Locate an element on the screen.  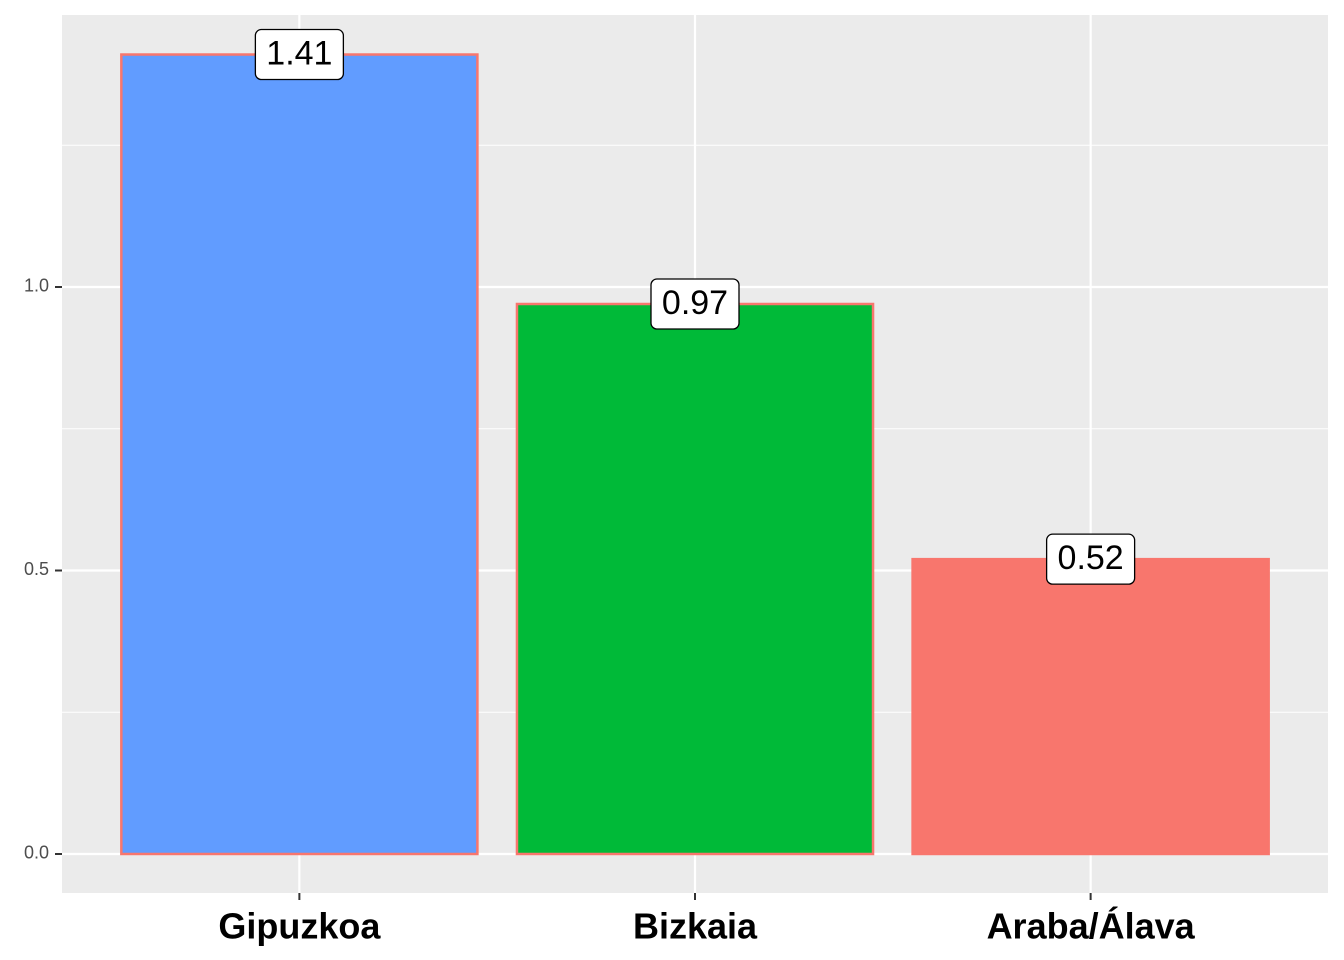
x-tick-label: Araba/Álava is located at coordinates (1091, 926).